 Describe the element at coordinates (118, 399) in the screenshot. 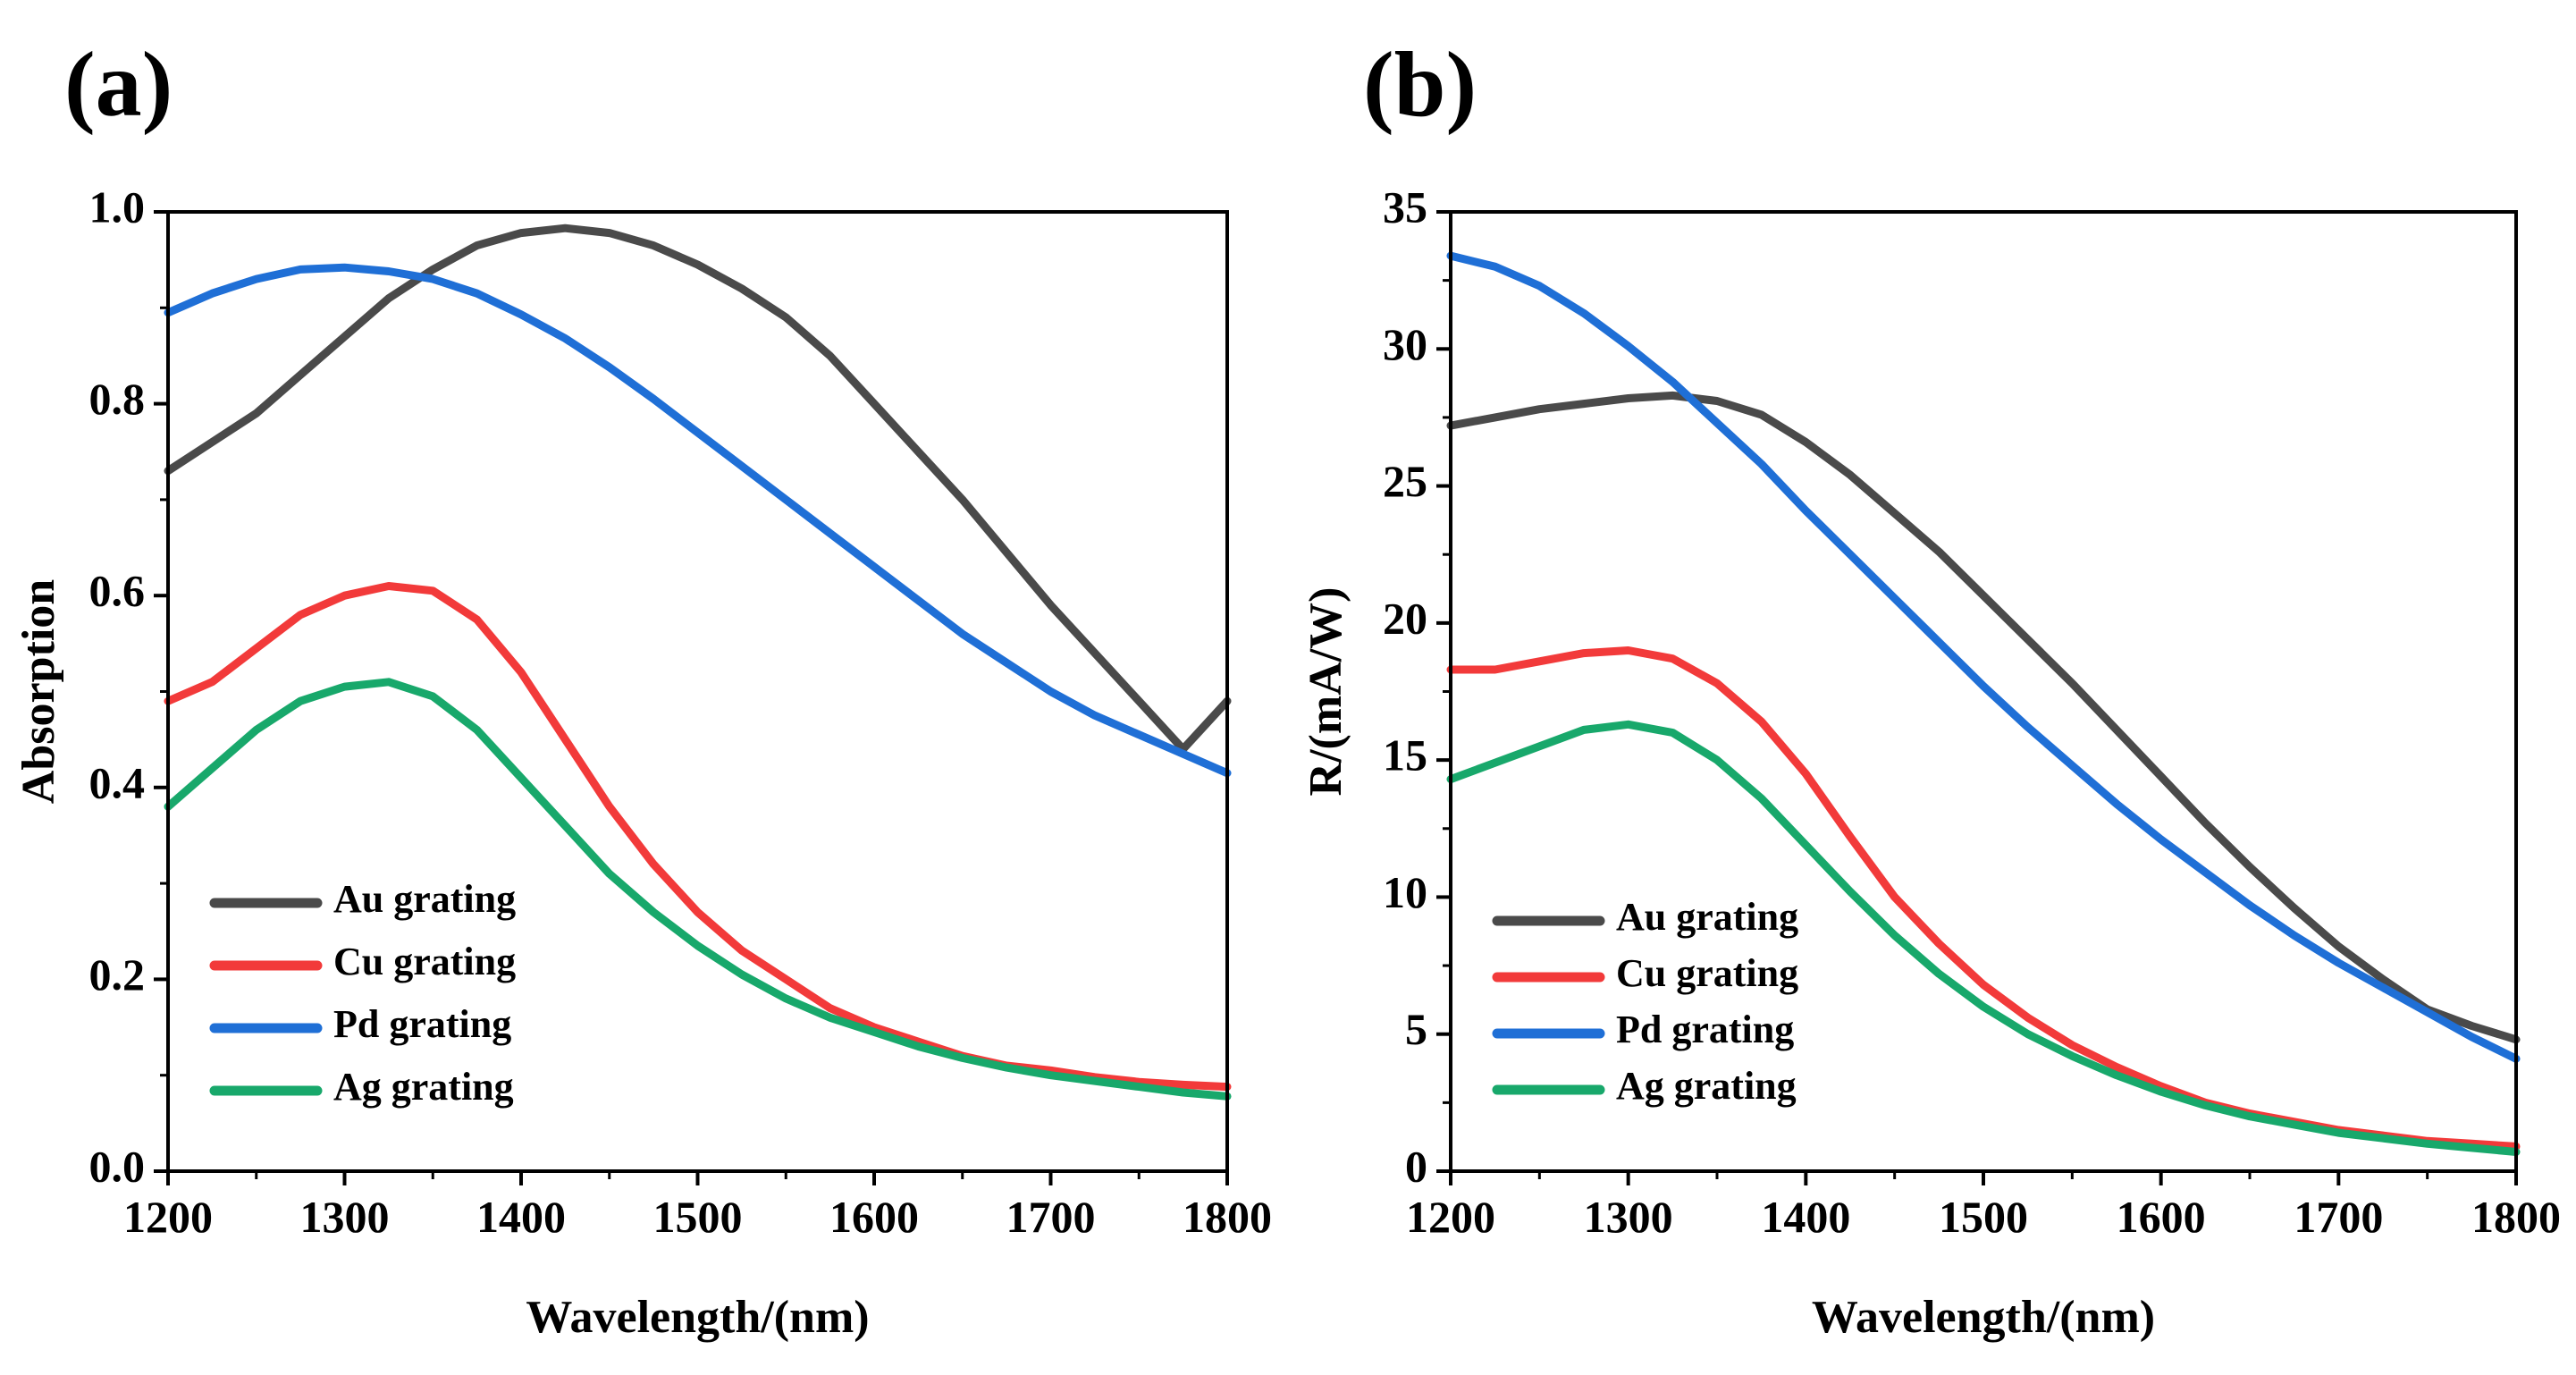

I see `y-tick-label: 0.8` at that location.